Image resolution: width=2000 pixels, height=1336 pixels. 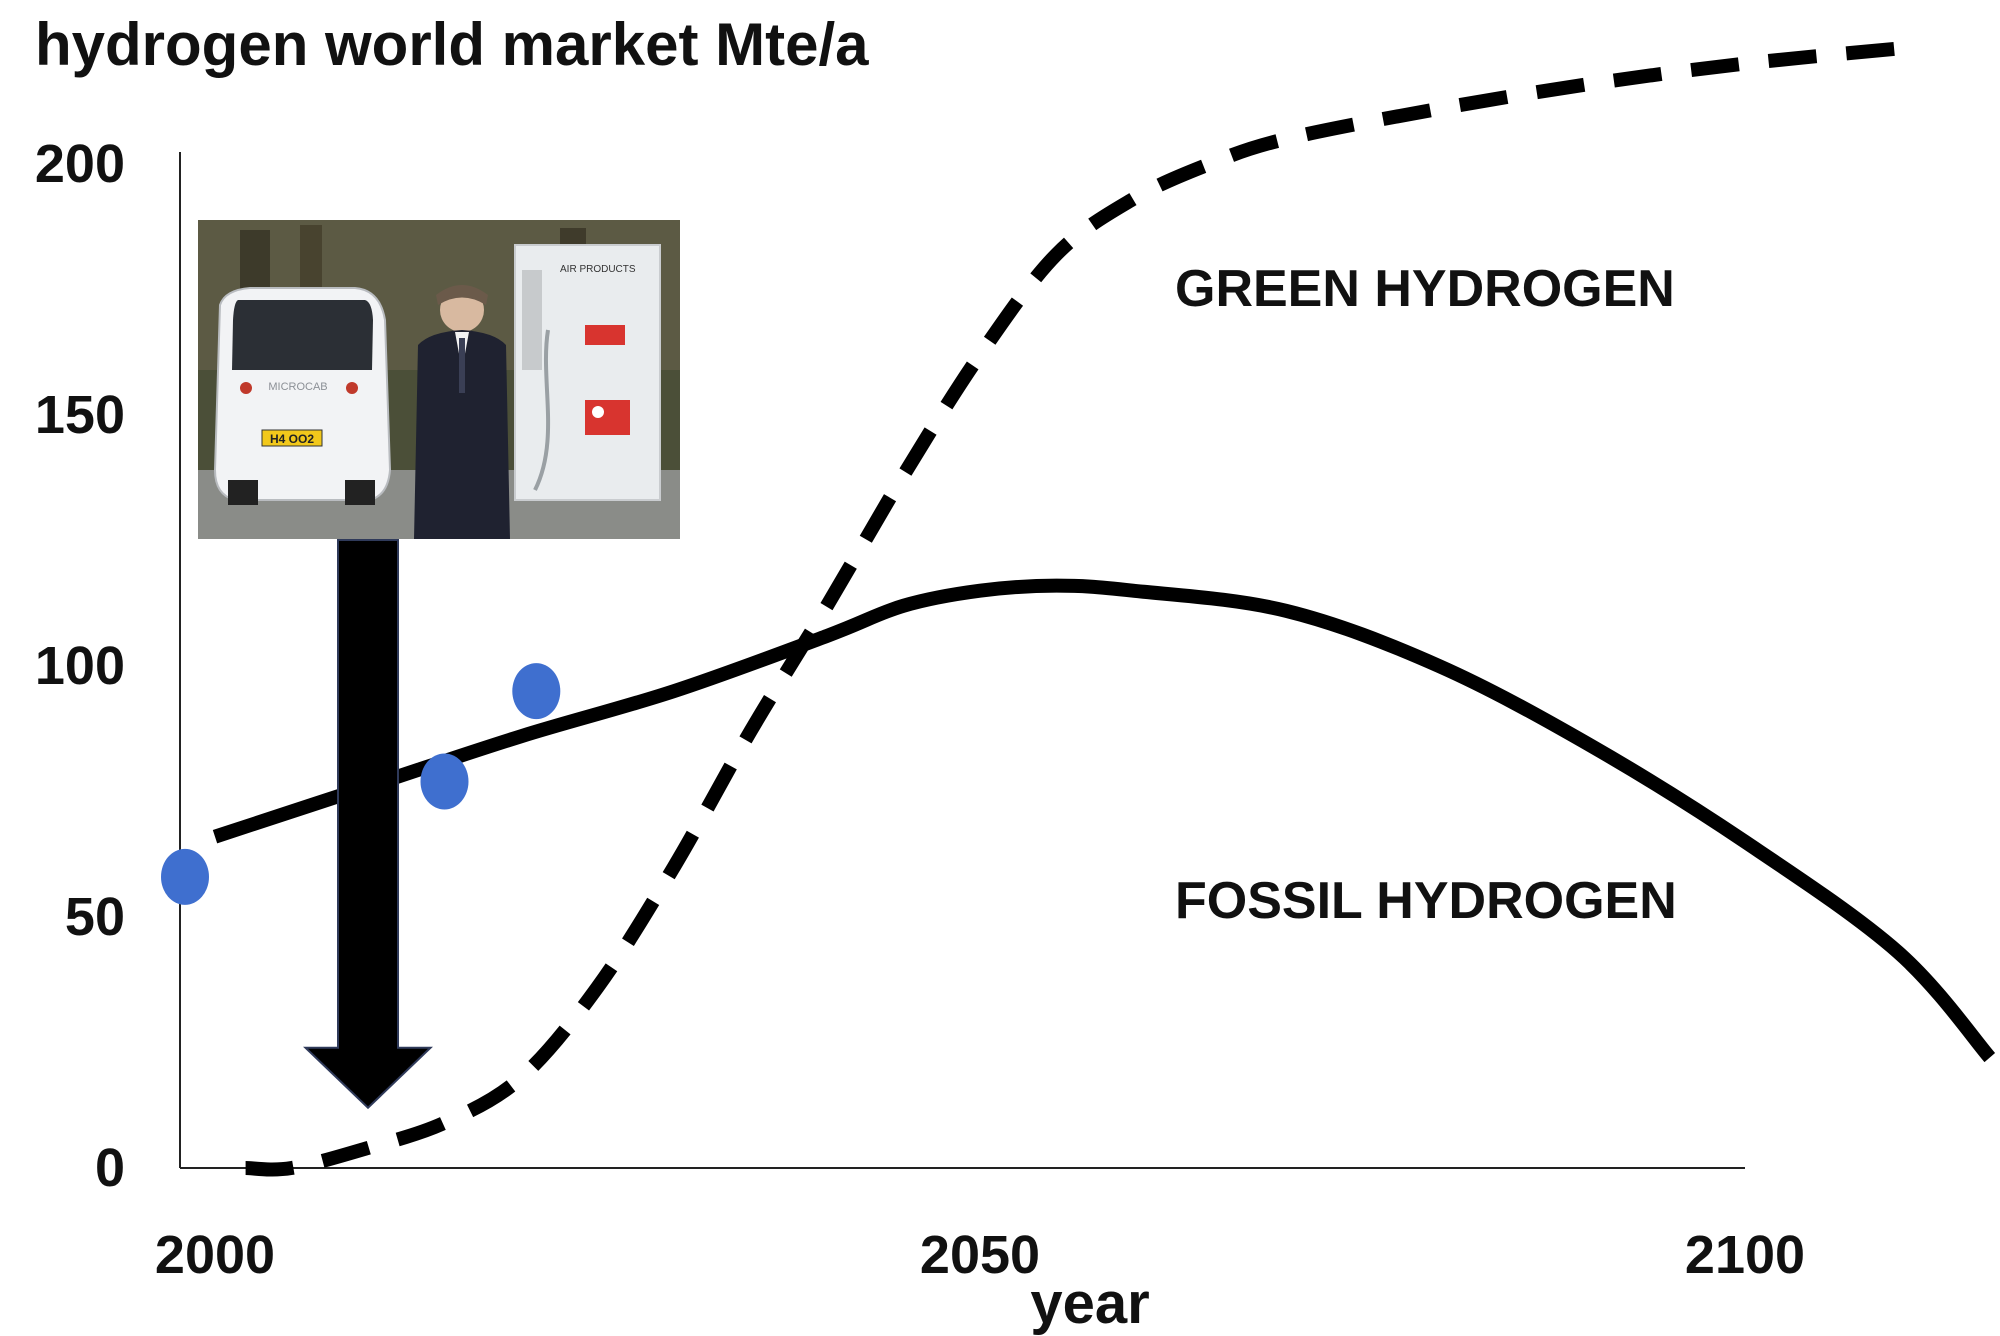 What do you see at coordinates (598, 269) in the screenshot?
I see `pump-brand: AIR PRODUCTS` at bounding box center [598, 269].